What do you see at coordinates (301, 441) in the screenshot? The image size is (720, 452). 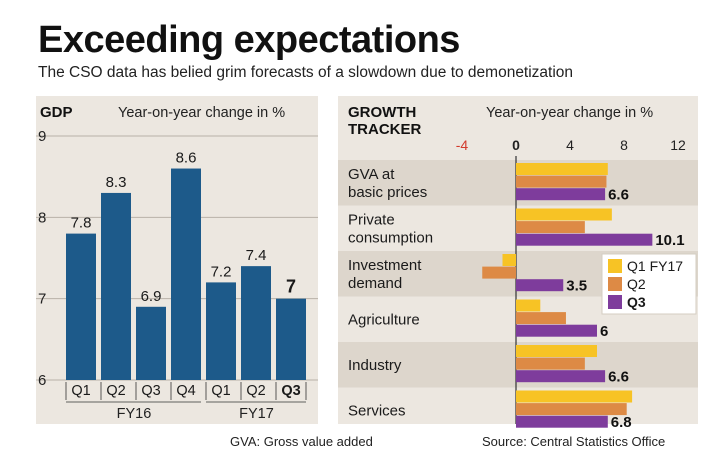 I see `gva-footnote: GVA: Gross value added` at bounding box center [301, 441].